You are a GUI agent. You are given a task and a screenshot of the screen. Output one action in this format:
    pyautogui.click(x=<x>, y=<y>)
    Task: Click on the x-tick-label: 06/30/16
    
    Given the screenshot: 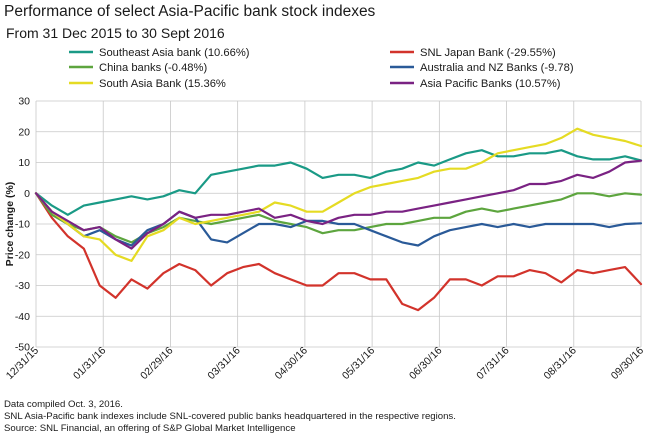 What is the action you would take?
    pyautogui.click(x=425, y=363)
    